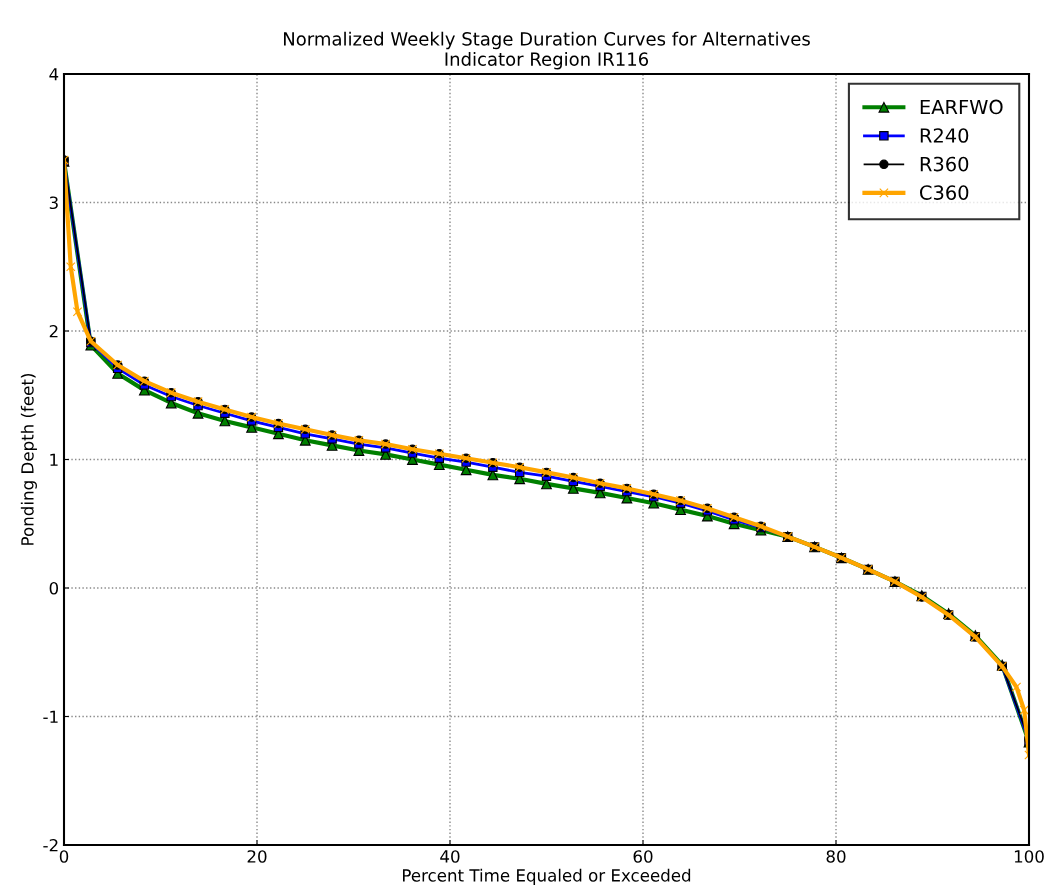 The width and height of the screenshot is (1052, 895). What do you see at coordinates (50, 716) in the screenshot?
I see `y-tick-label: -1` at bounding box center [50, 716].